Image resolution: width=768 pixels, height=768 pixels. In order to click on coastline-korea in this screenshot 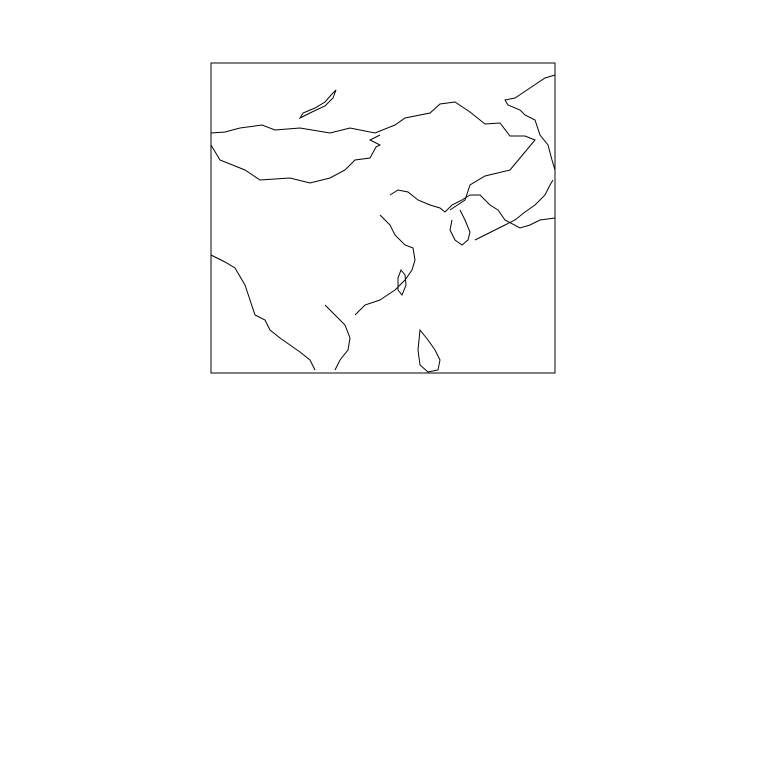, I will do `click(460, 227)`.